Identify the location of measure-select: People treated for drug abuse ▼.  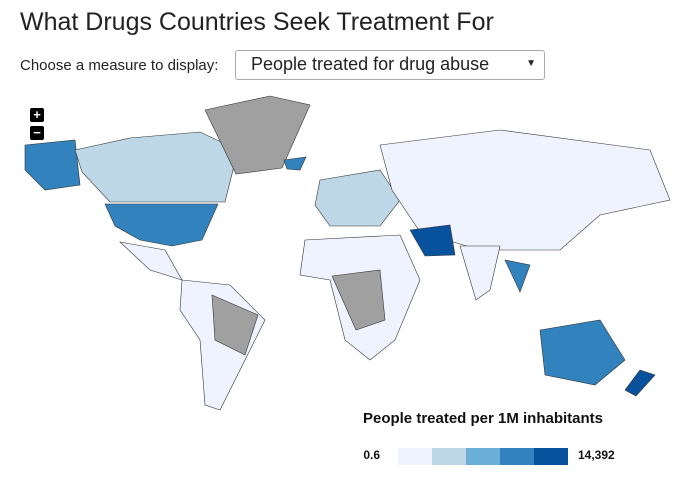
(390, 65).